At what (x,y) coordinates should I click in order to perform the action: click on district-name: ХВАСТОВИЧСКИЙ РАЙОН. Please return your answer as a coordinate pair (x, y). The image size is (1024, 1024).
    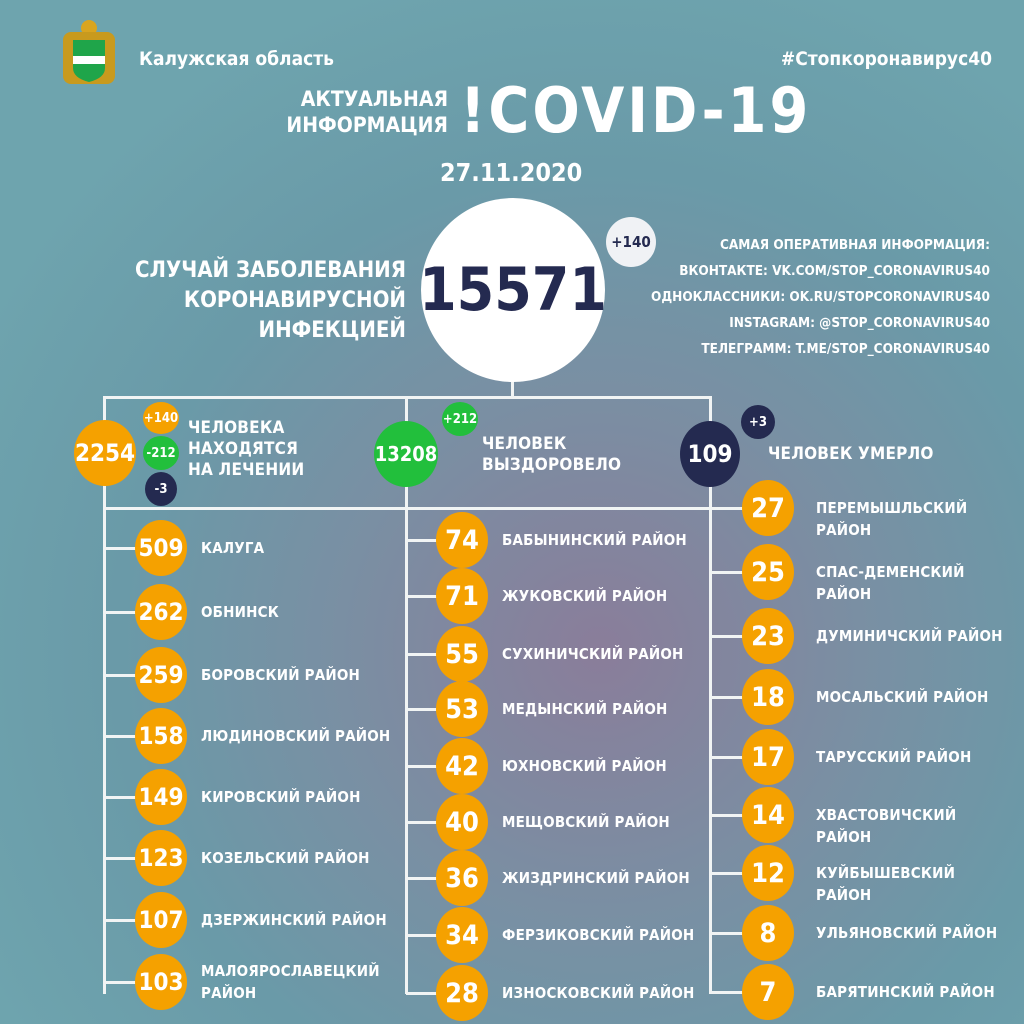
    Looking at the image, I should click on (886, 826).